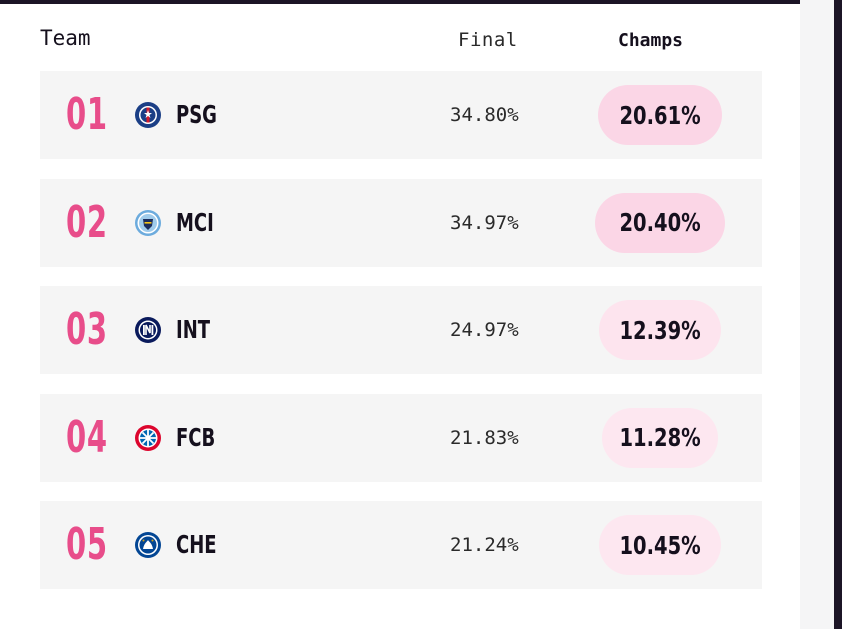  Describe the element at coordinates (148, 330) in the screenshot. I see `inter-crest-icon` at that location.